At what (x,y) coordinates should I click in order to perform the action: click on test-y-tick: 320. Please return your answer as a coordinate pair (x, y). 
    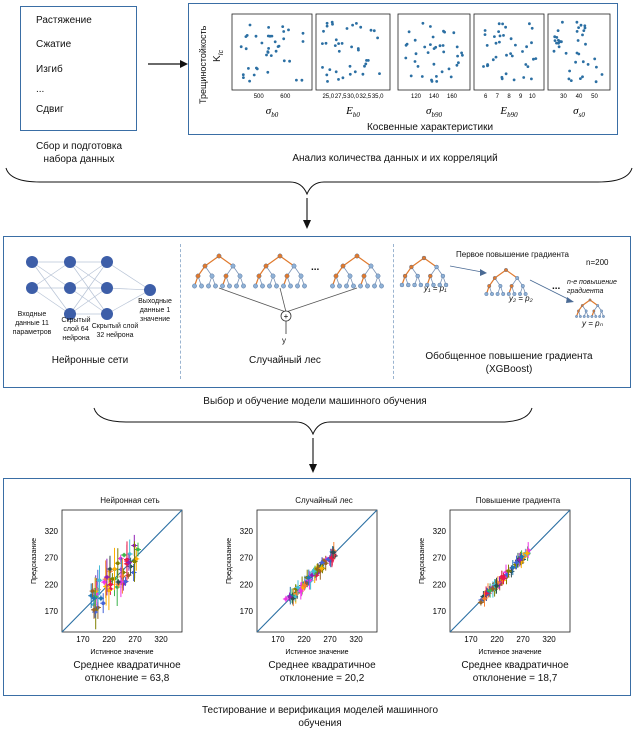
    Looking at the image, I should click on (52, 531).